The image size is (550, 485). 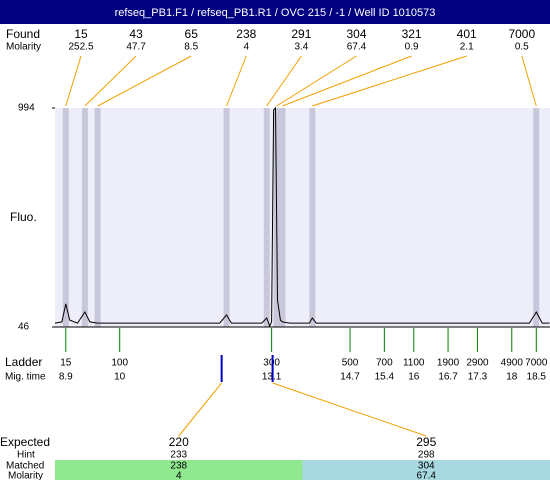 What do you see at coordinates (477, 363) in the screenshot?
I see `ladder-size: 2900` at bounding box center [477, 363].